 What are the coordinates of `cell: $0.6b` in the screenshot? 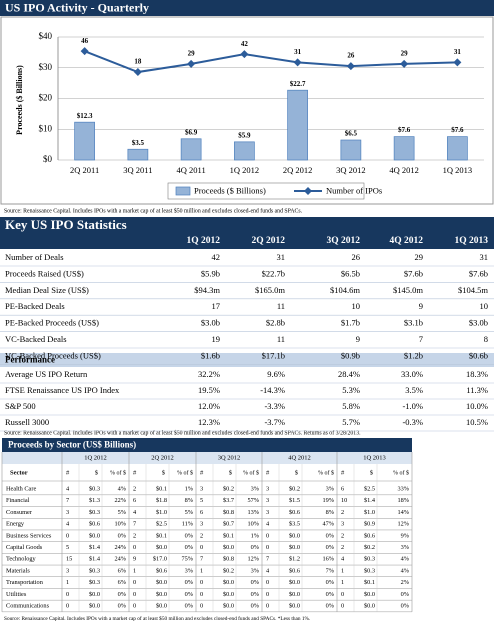 It's located at (478, 355).